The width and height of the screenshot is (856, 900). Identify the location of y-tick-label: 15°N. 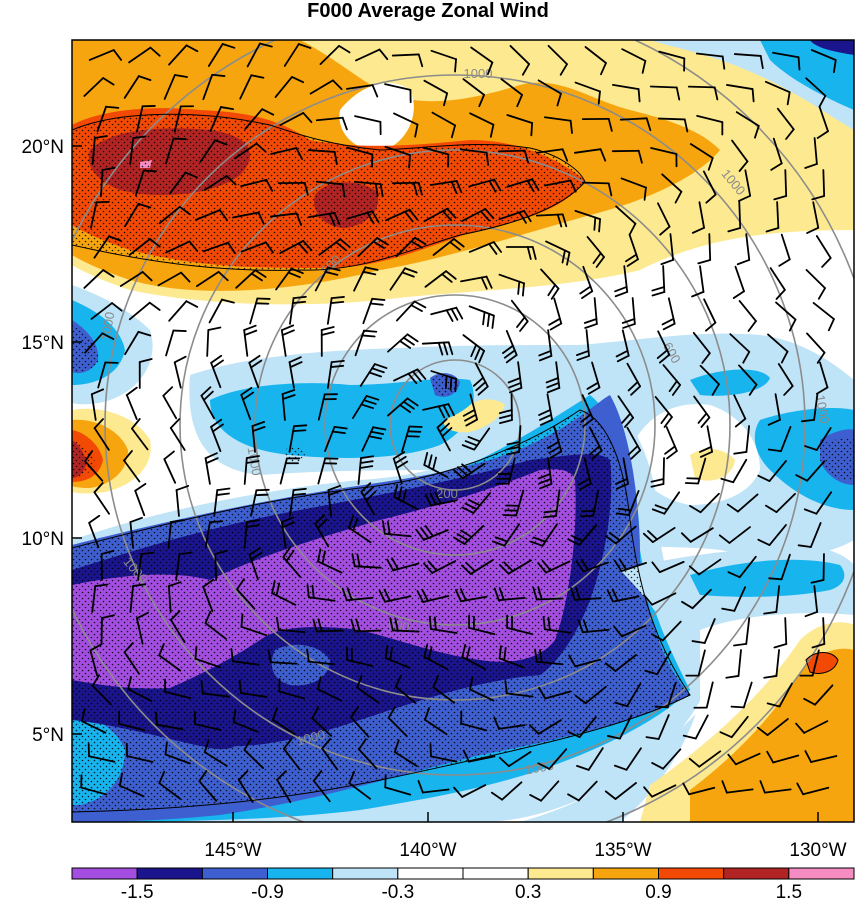
(43, 343).